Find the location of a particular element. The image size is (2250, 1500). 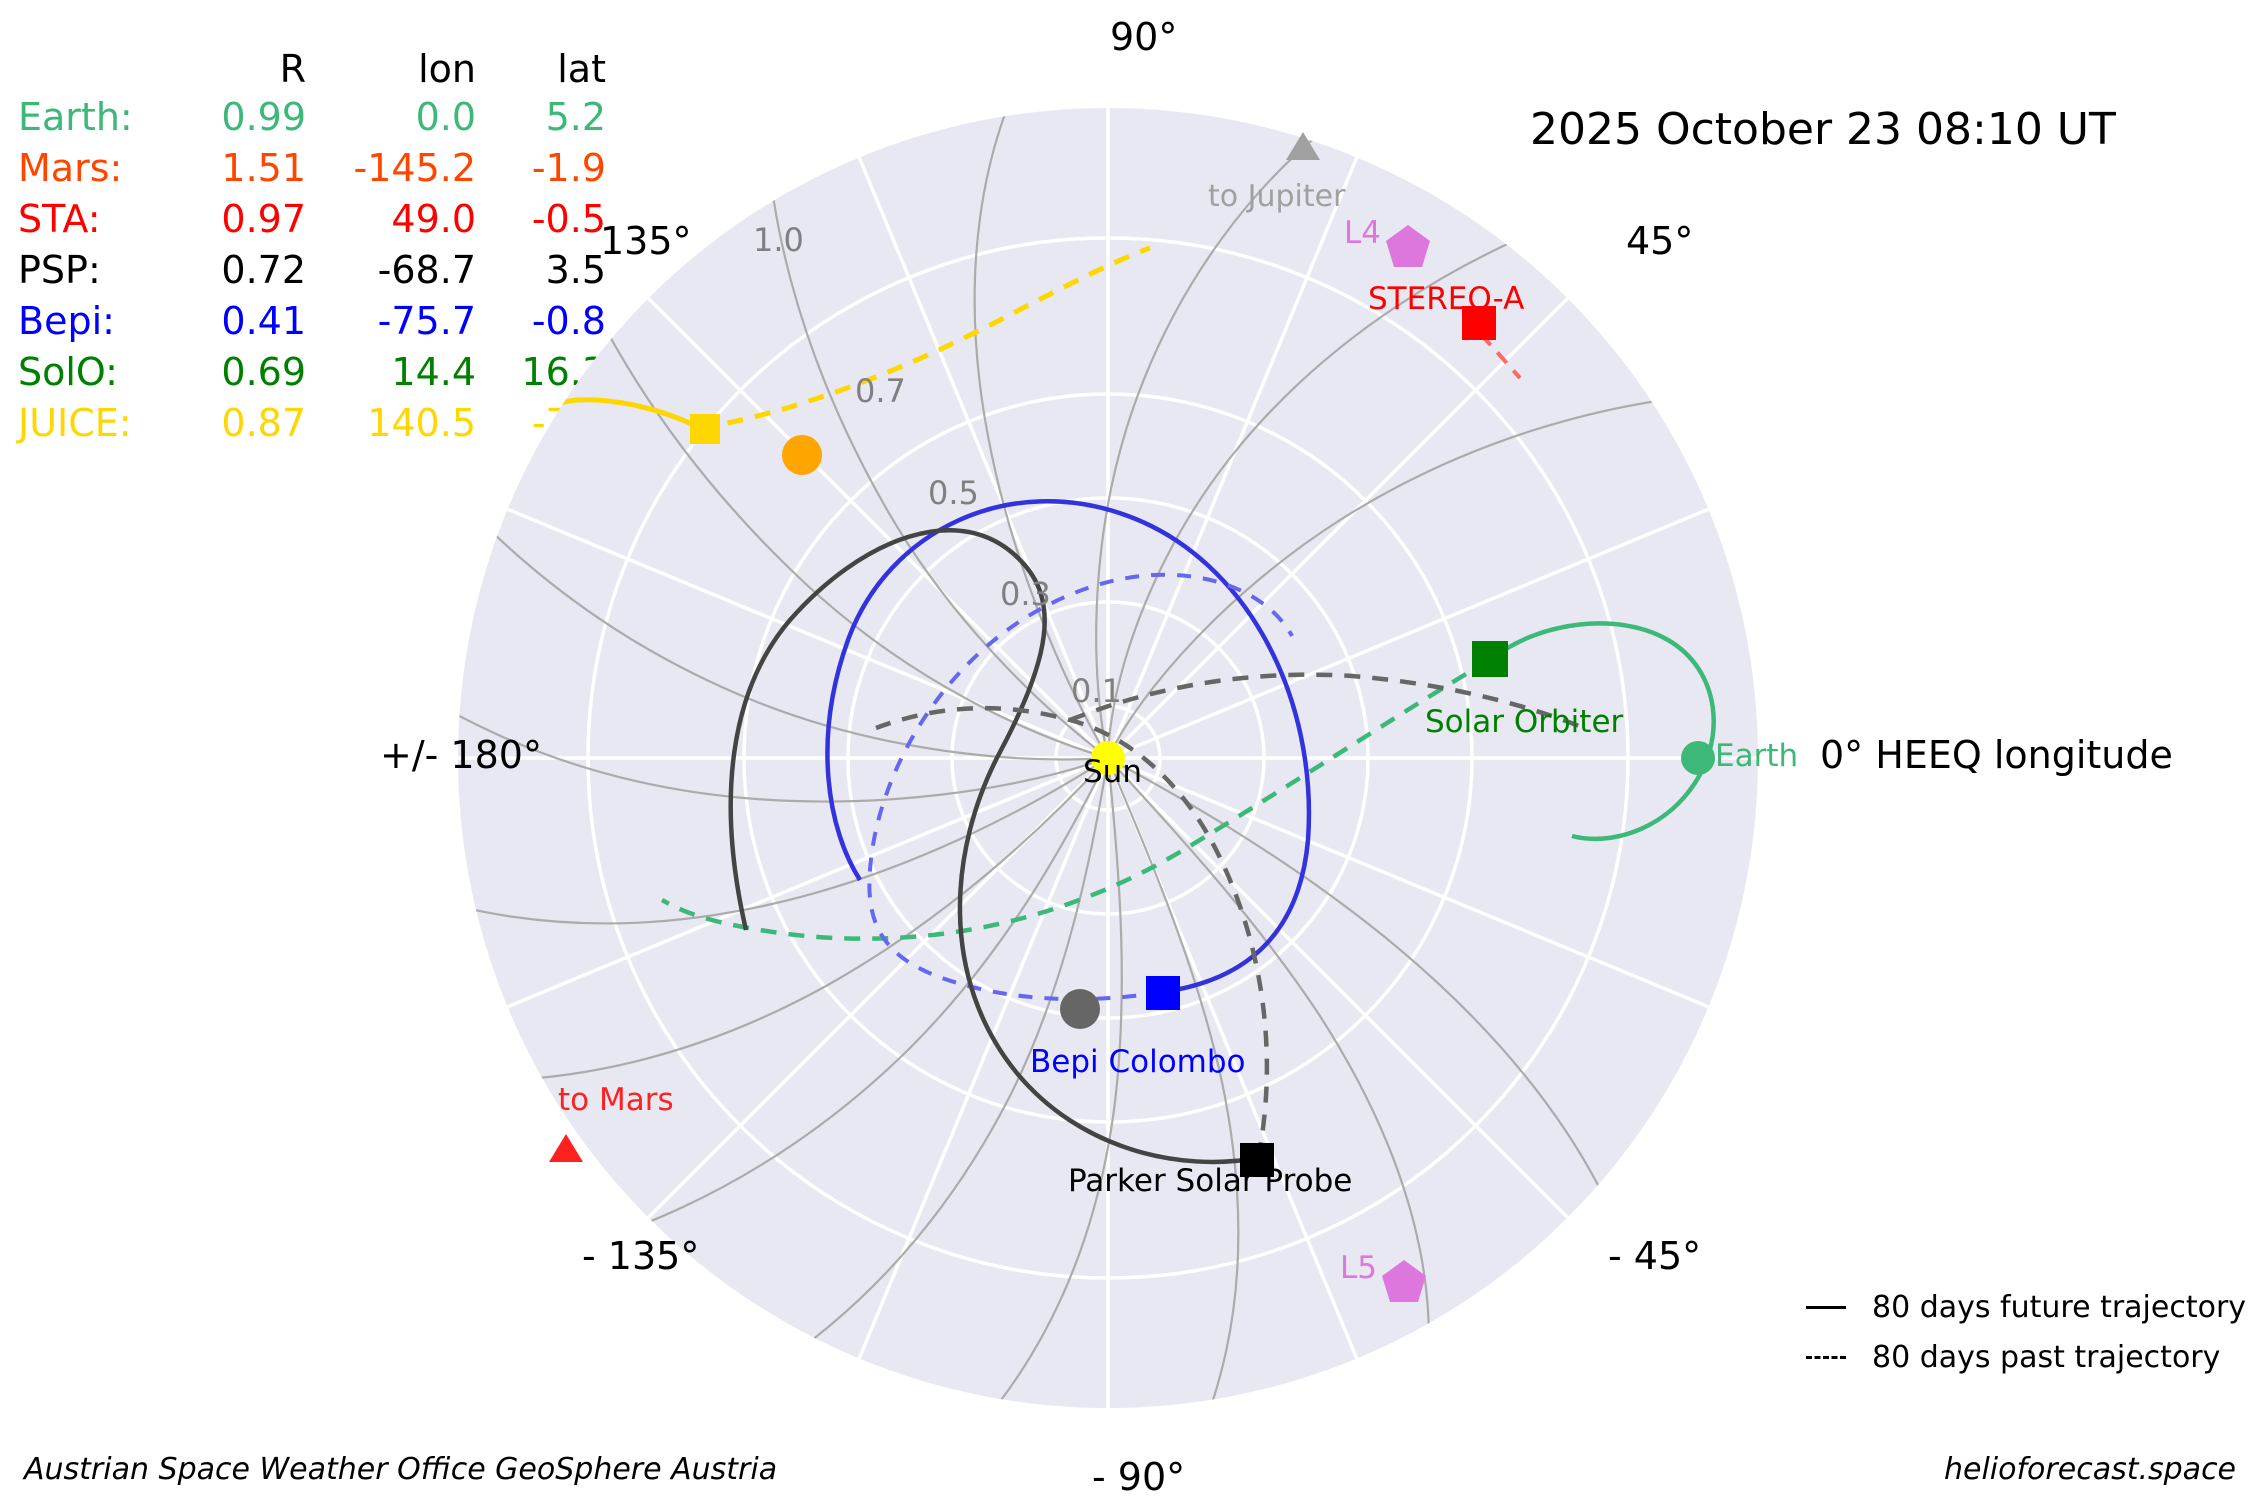

radial-tick-0p3: 0.3 is located at coordinates (1025, 594).